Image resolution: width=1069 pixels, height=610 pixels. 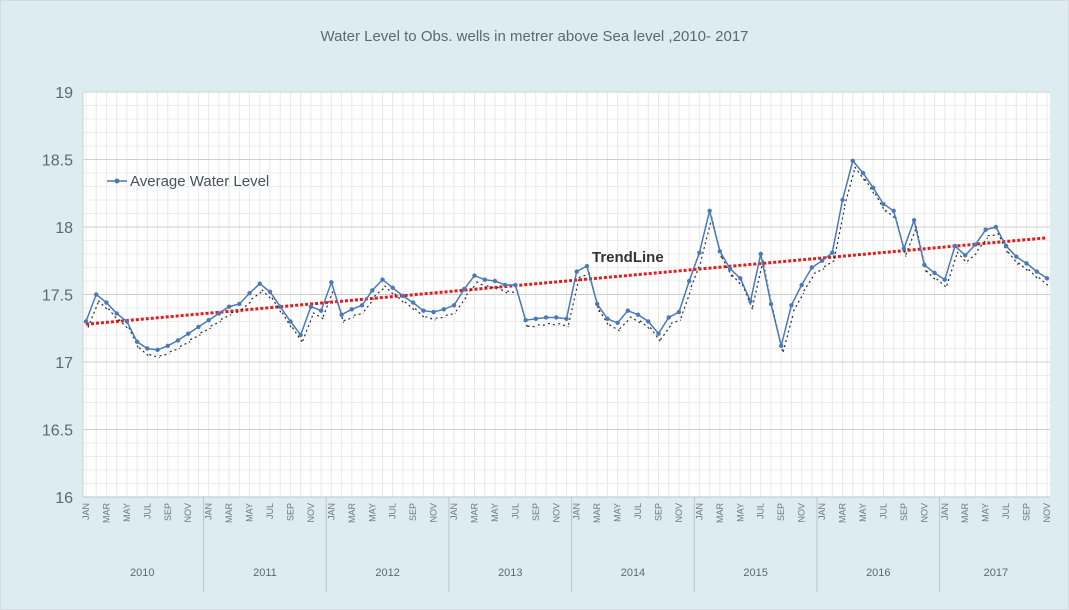 I want to click on y-tick-label: 18.5, so click(x=57, y=161).